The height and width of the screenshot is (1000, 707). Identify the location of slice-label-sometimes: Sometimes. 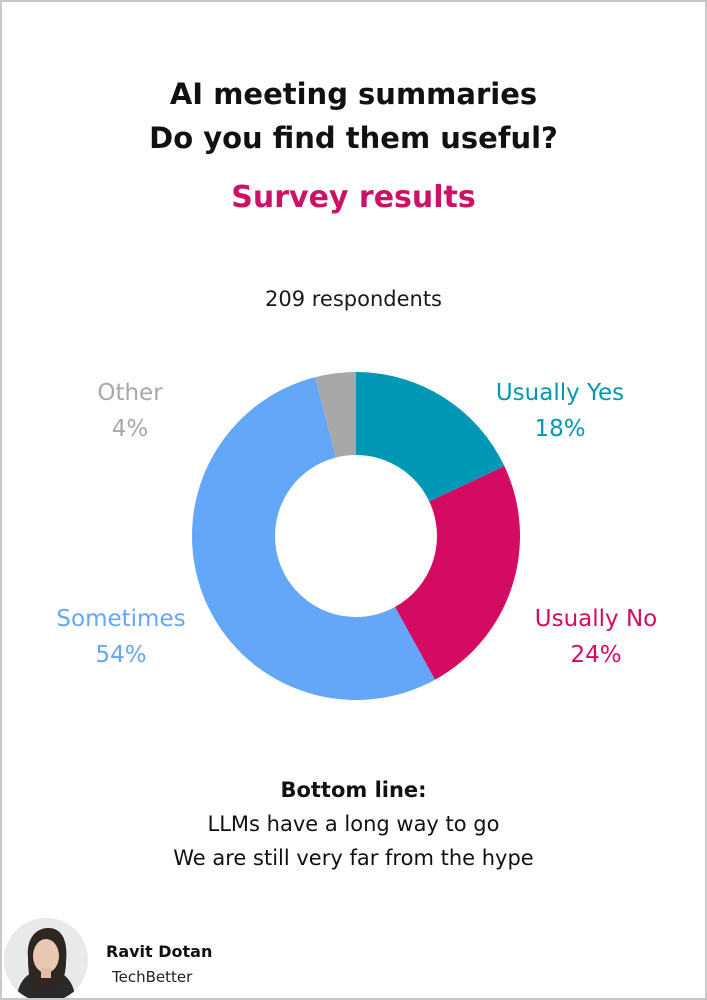
(120, 619).